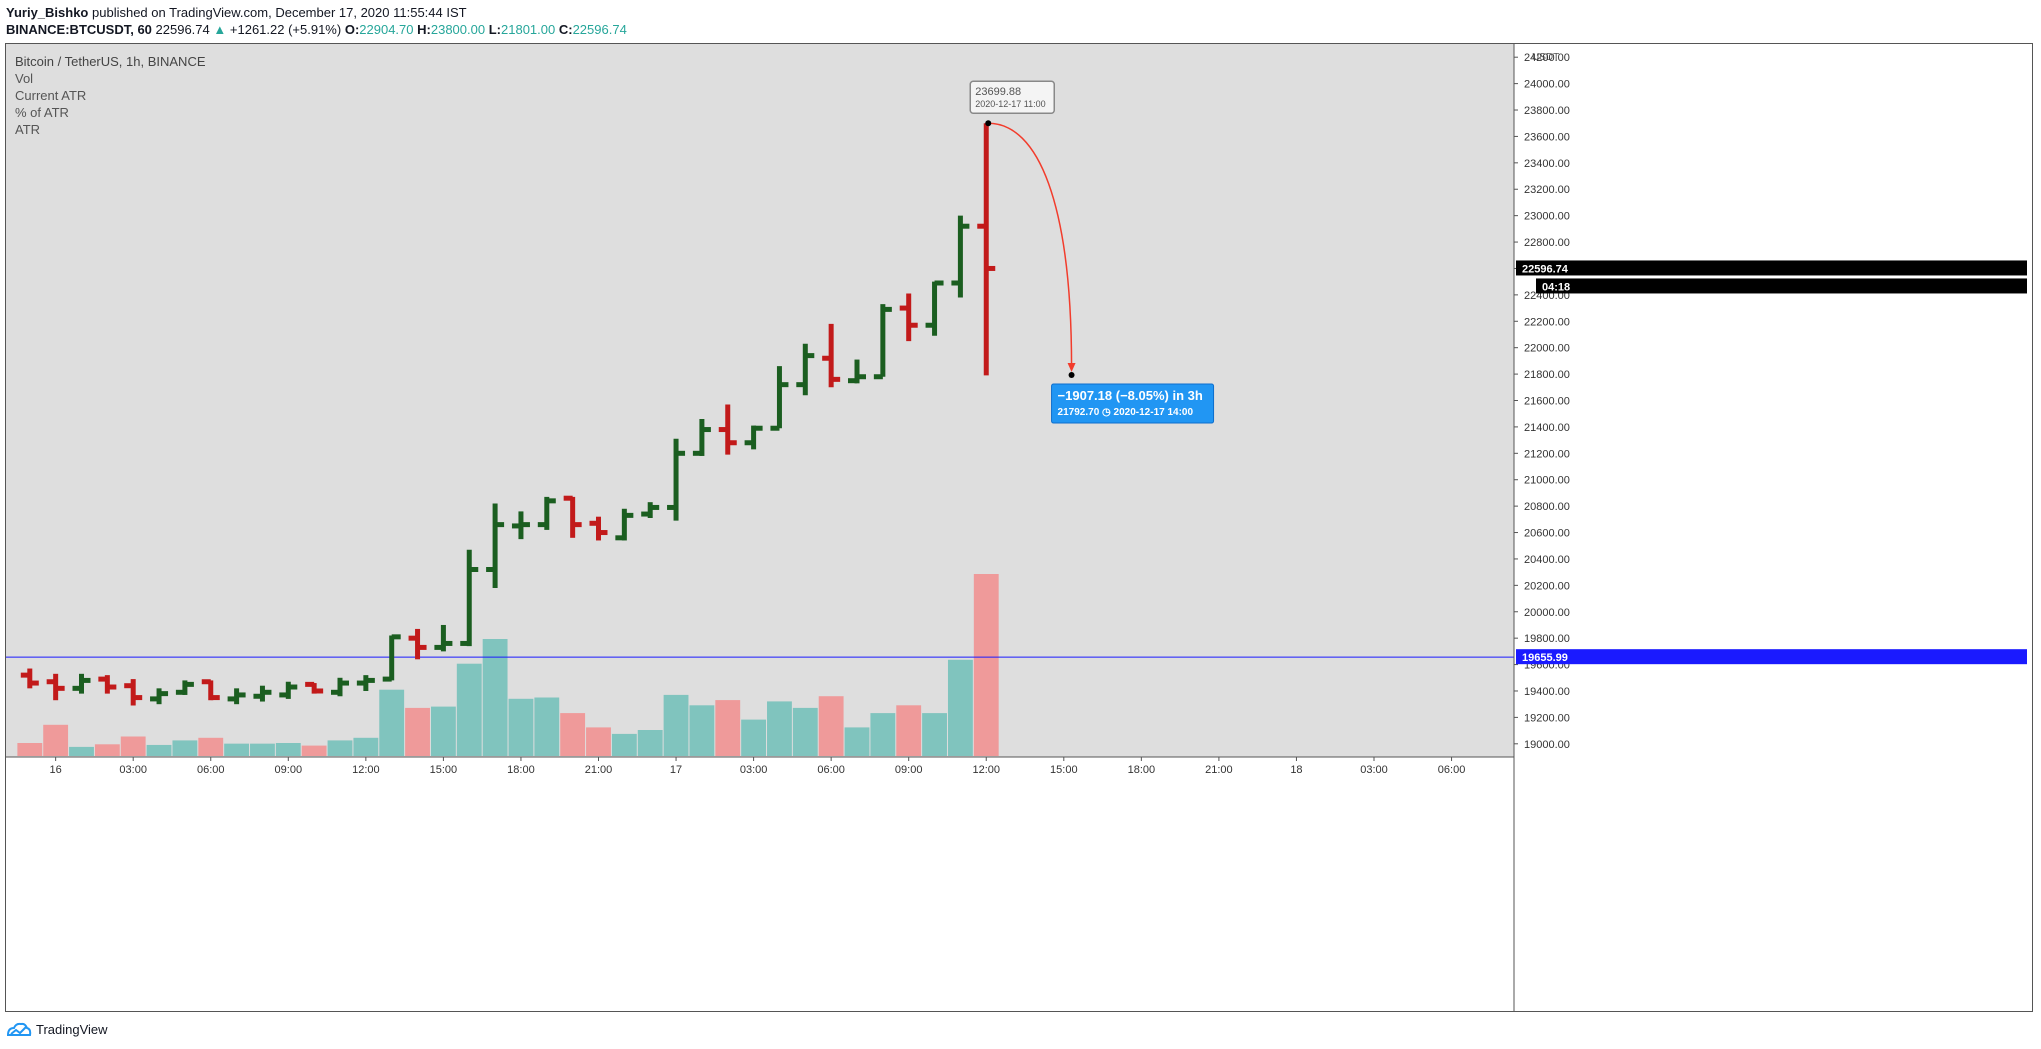 The image size is (2041, 1049). I want to click on high-label-bg, so click(1012, 97).